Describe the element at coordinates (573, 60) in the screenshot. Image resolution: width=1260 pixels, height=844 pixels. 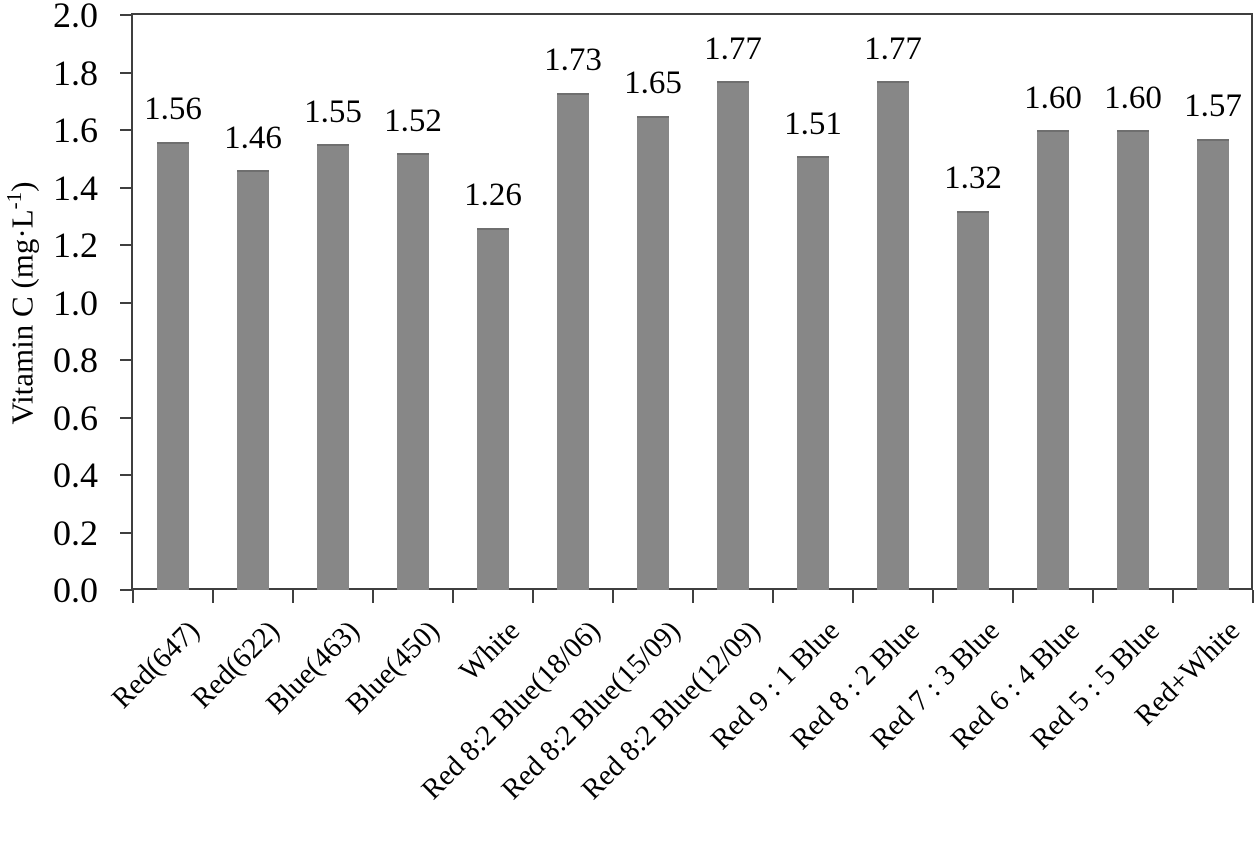
I see `bar-value-label: 1.73` at that location.